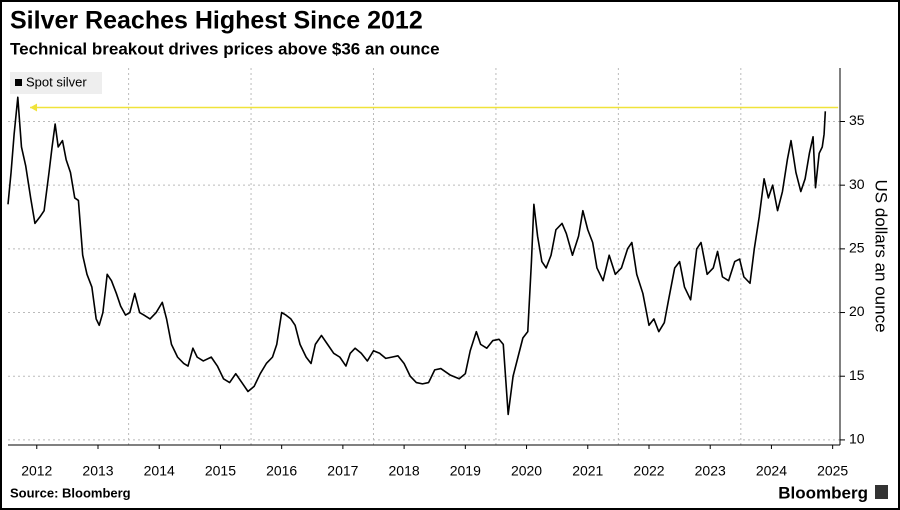  Describe the element at coordinates (771, 471) in the screenshot. I see `x-tick-label: 2024` at that location.